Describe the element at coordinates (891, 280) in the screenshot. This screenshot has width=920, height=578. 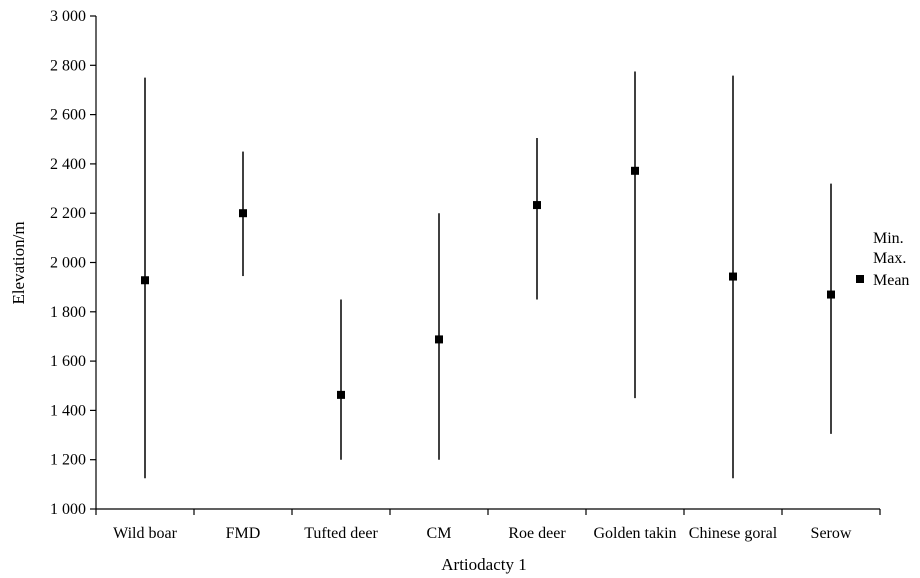
I see `legend-entry-mean: Mean` at that location.